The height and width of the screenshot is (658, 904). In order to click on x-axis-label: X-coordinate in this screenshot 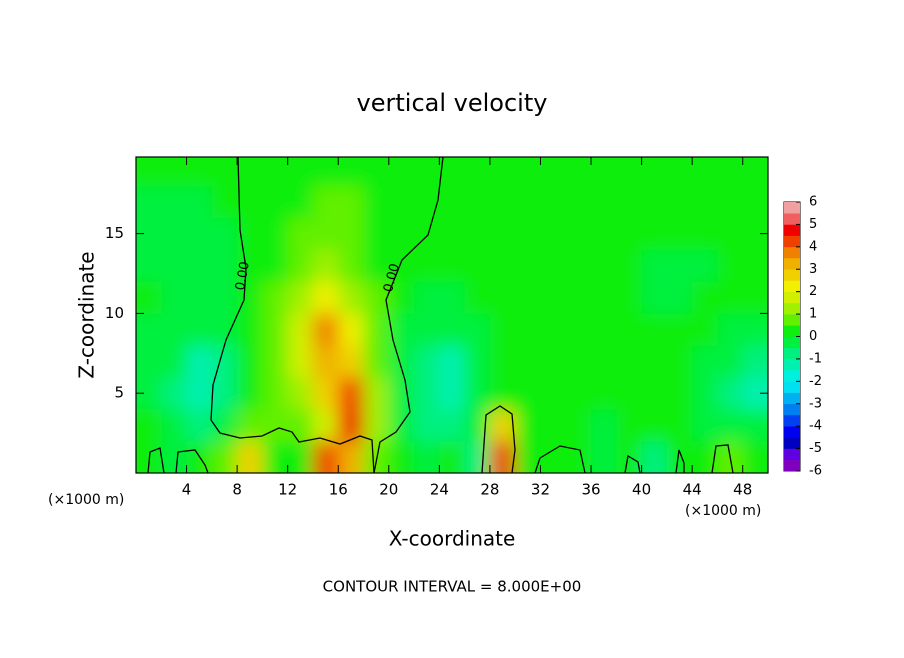, I will do `click(452, 539)`.